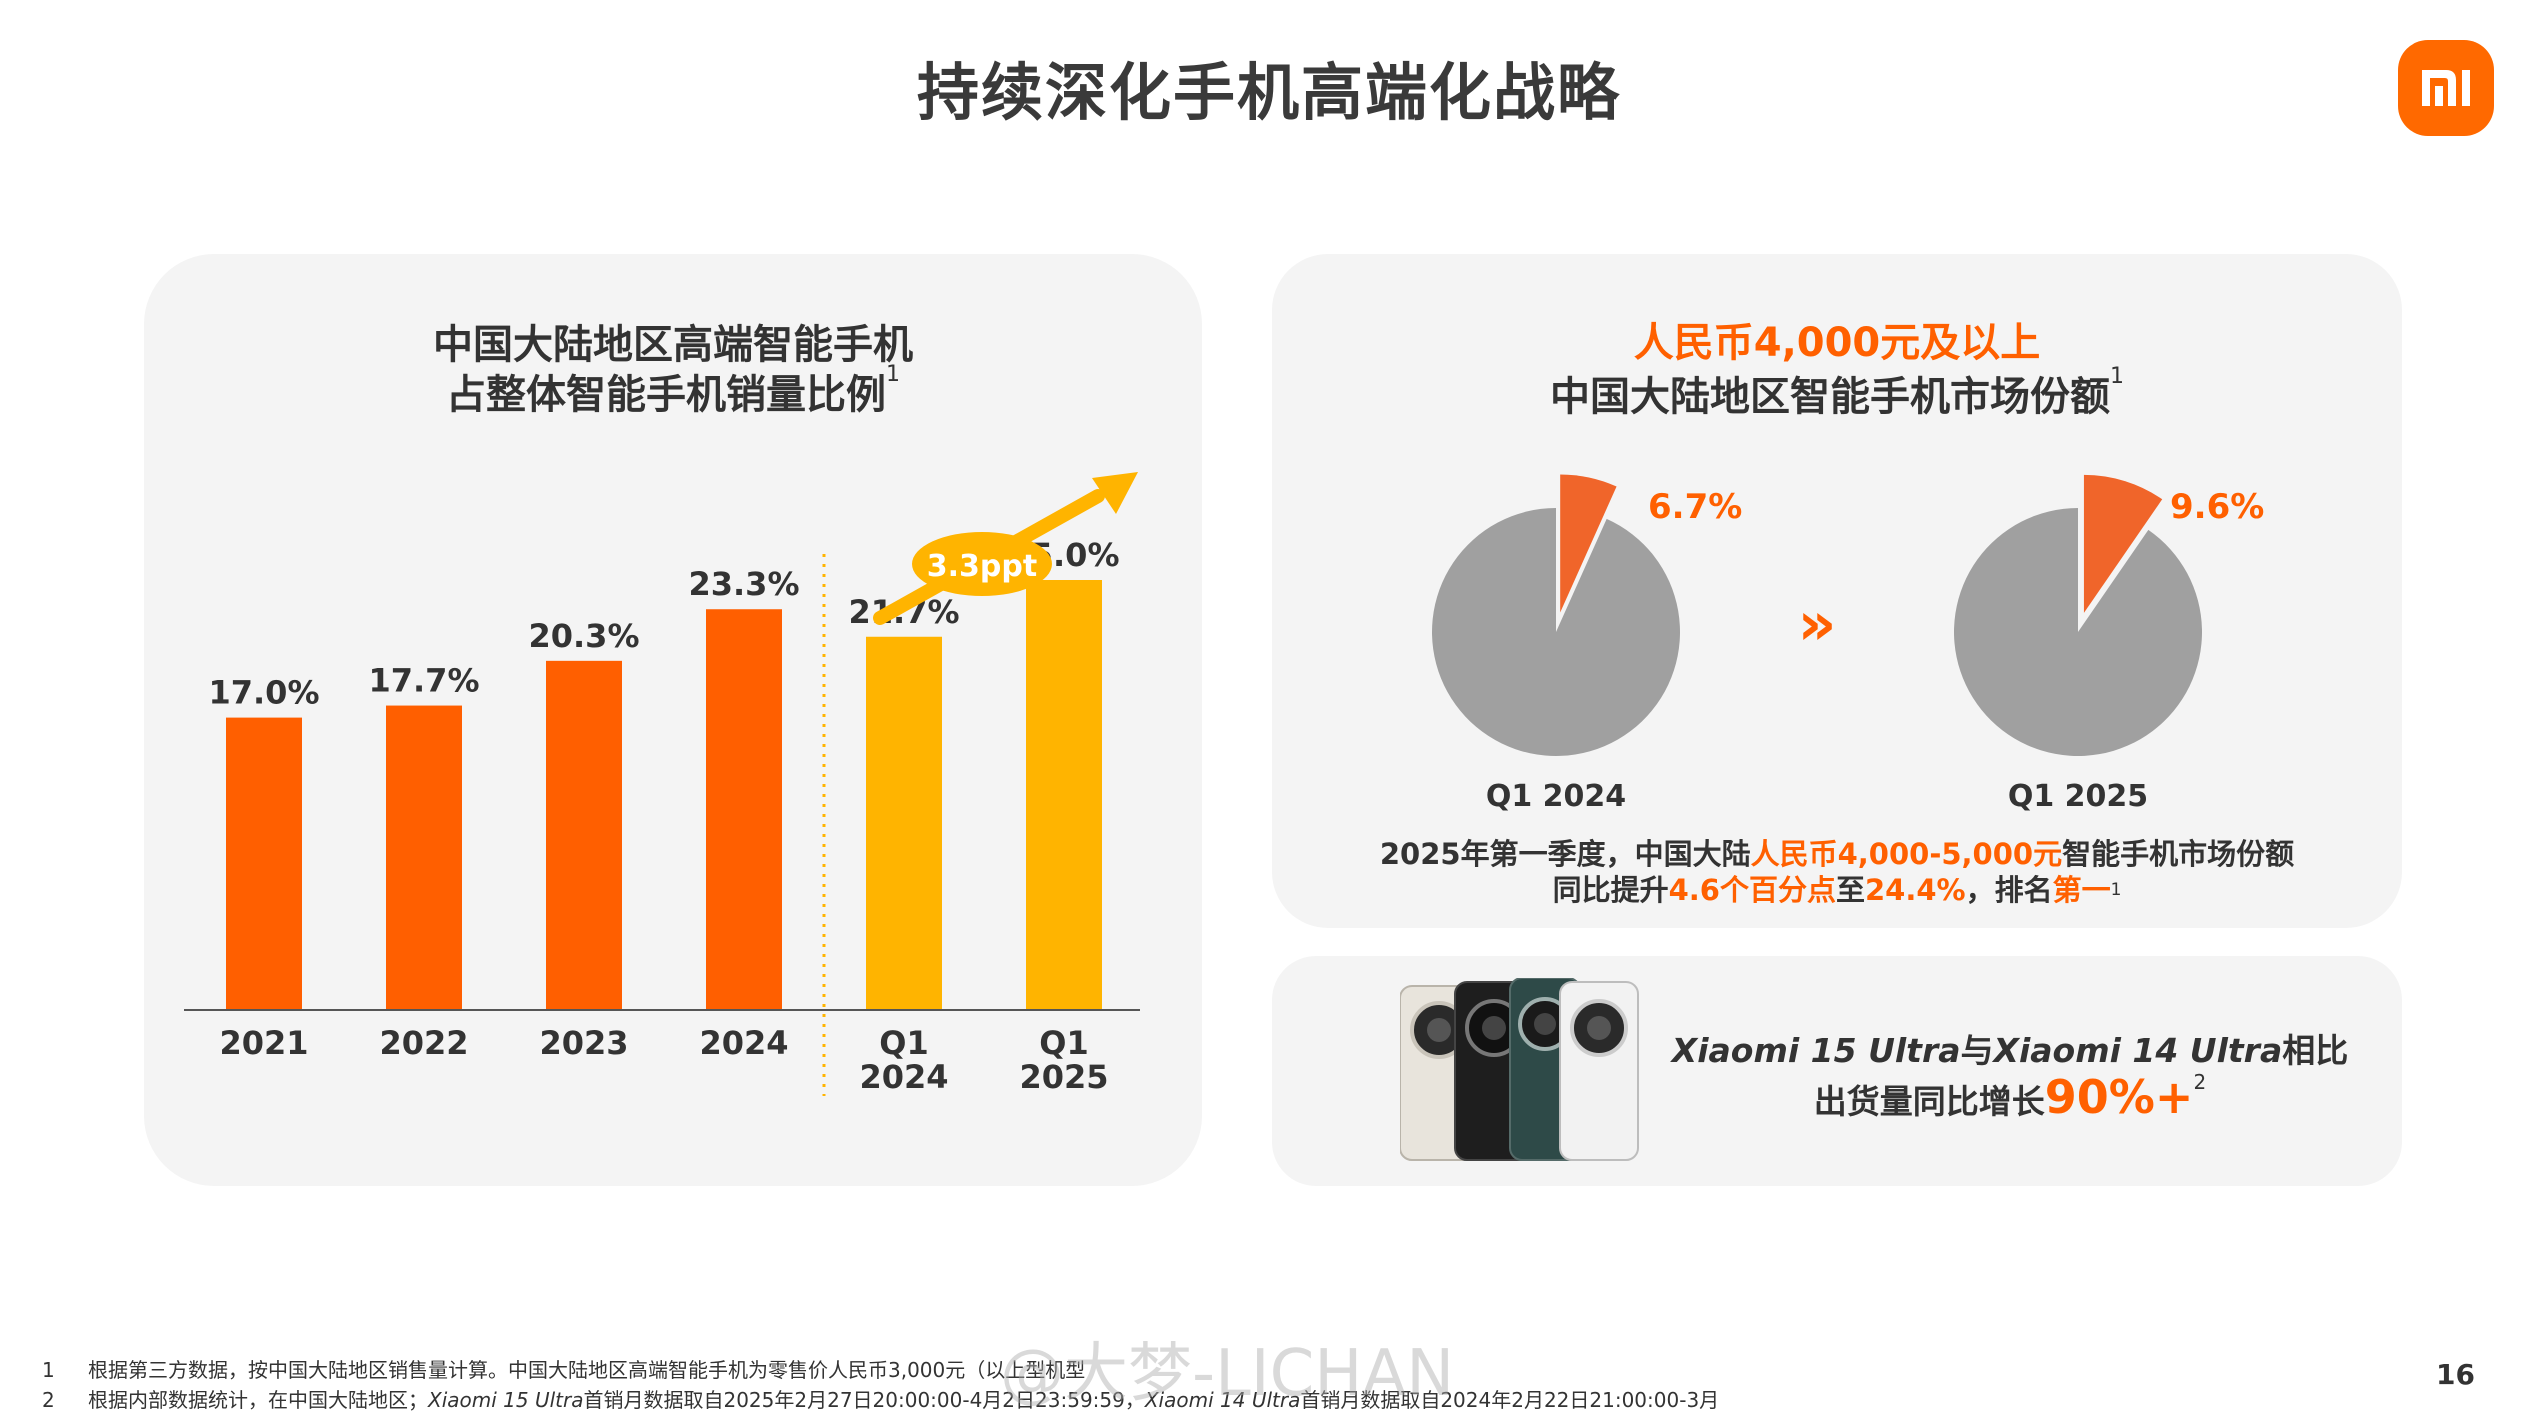  I want to click on comparison-line1: Xiaomi 15 Ultra与Xiaomi 14 Ultra相比, so click(2010, 1050).